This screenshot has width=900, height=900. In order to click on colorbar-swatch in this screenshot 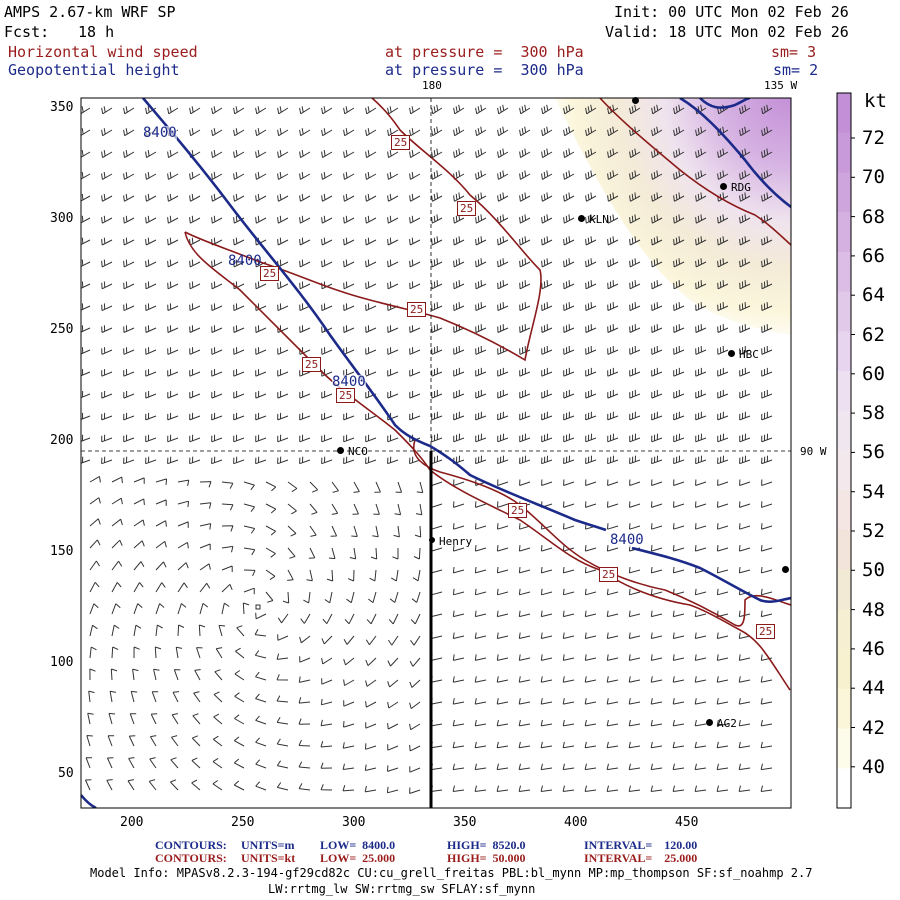, I will do `click(844, 391)`.